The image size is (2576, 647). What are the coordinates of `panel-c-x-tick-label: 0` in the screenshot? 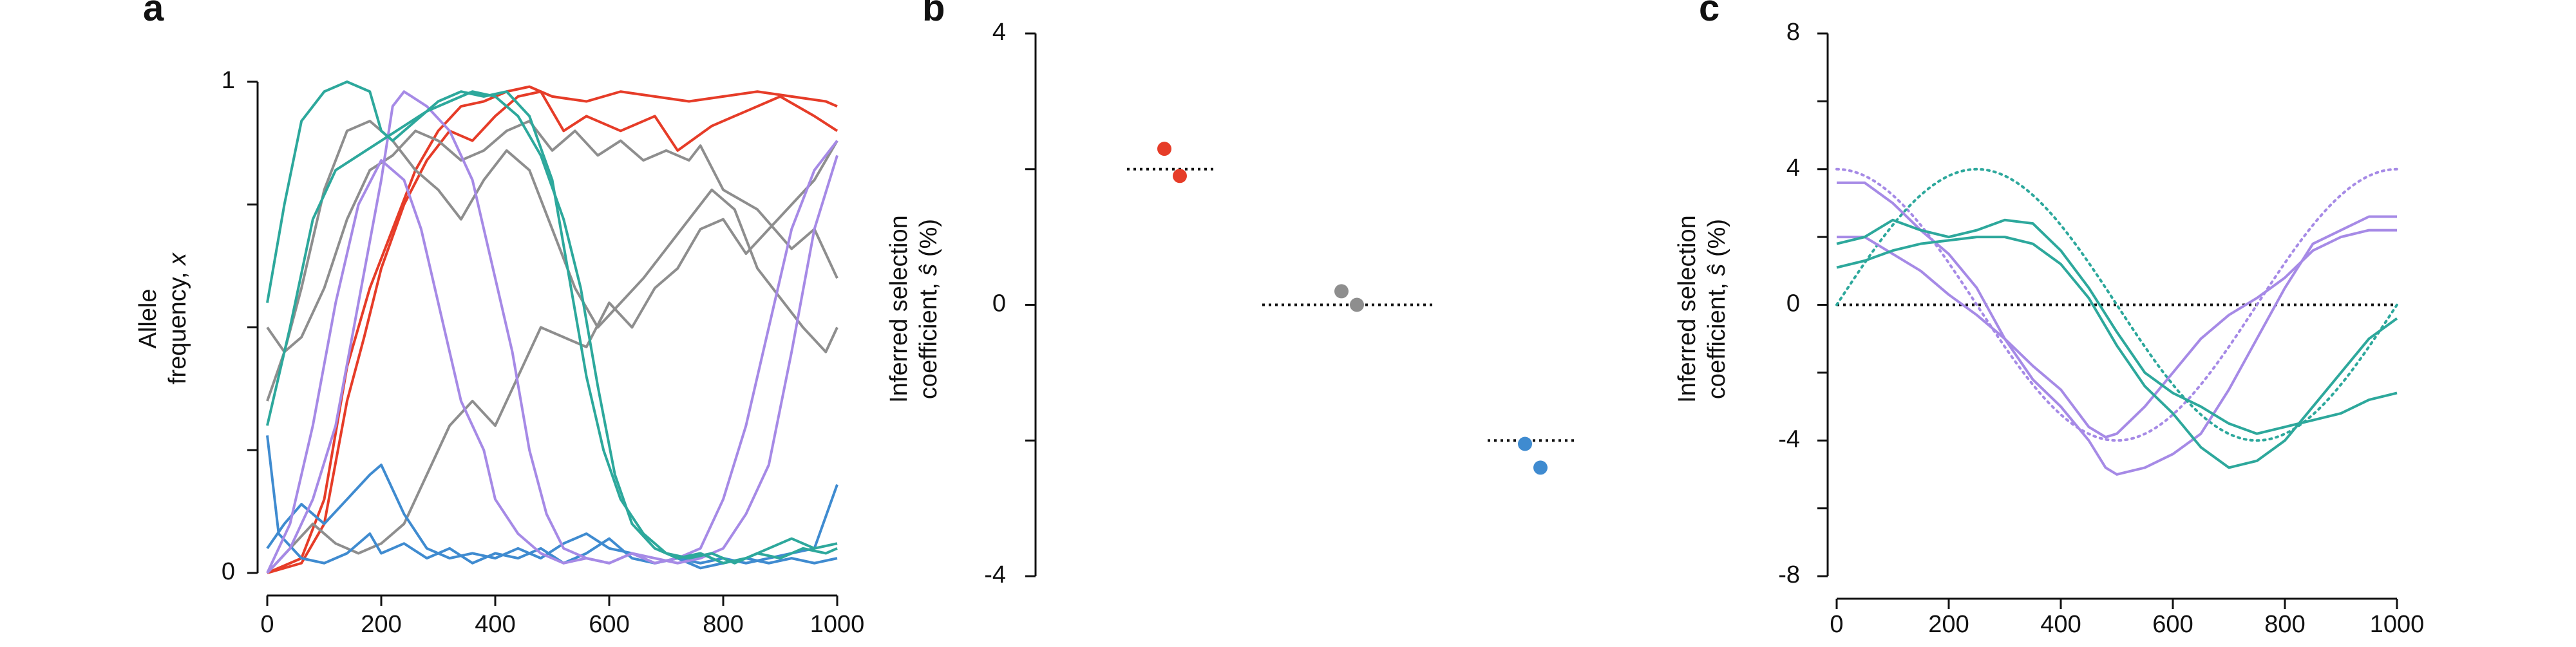 It's located at (1836, 624).